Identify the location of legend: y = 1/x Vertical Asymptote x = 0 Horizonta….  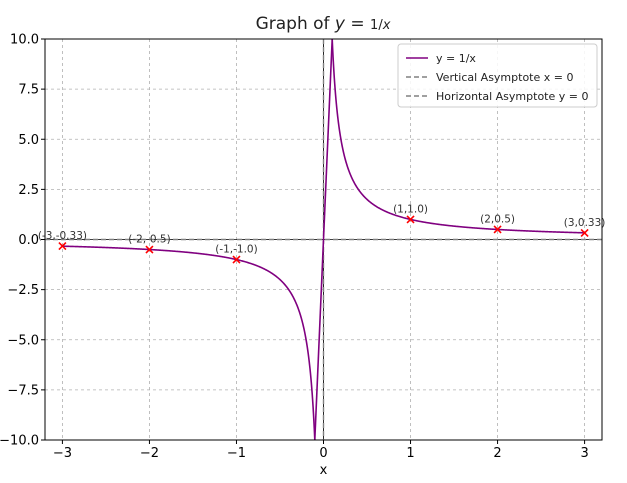
(497, 75).